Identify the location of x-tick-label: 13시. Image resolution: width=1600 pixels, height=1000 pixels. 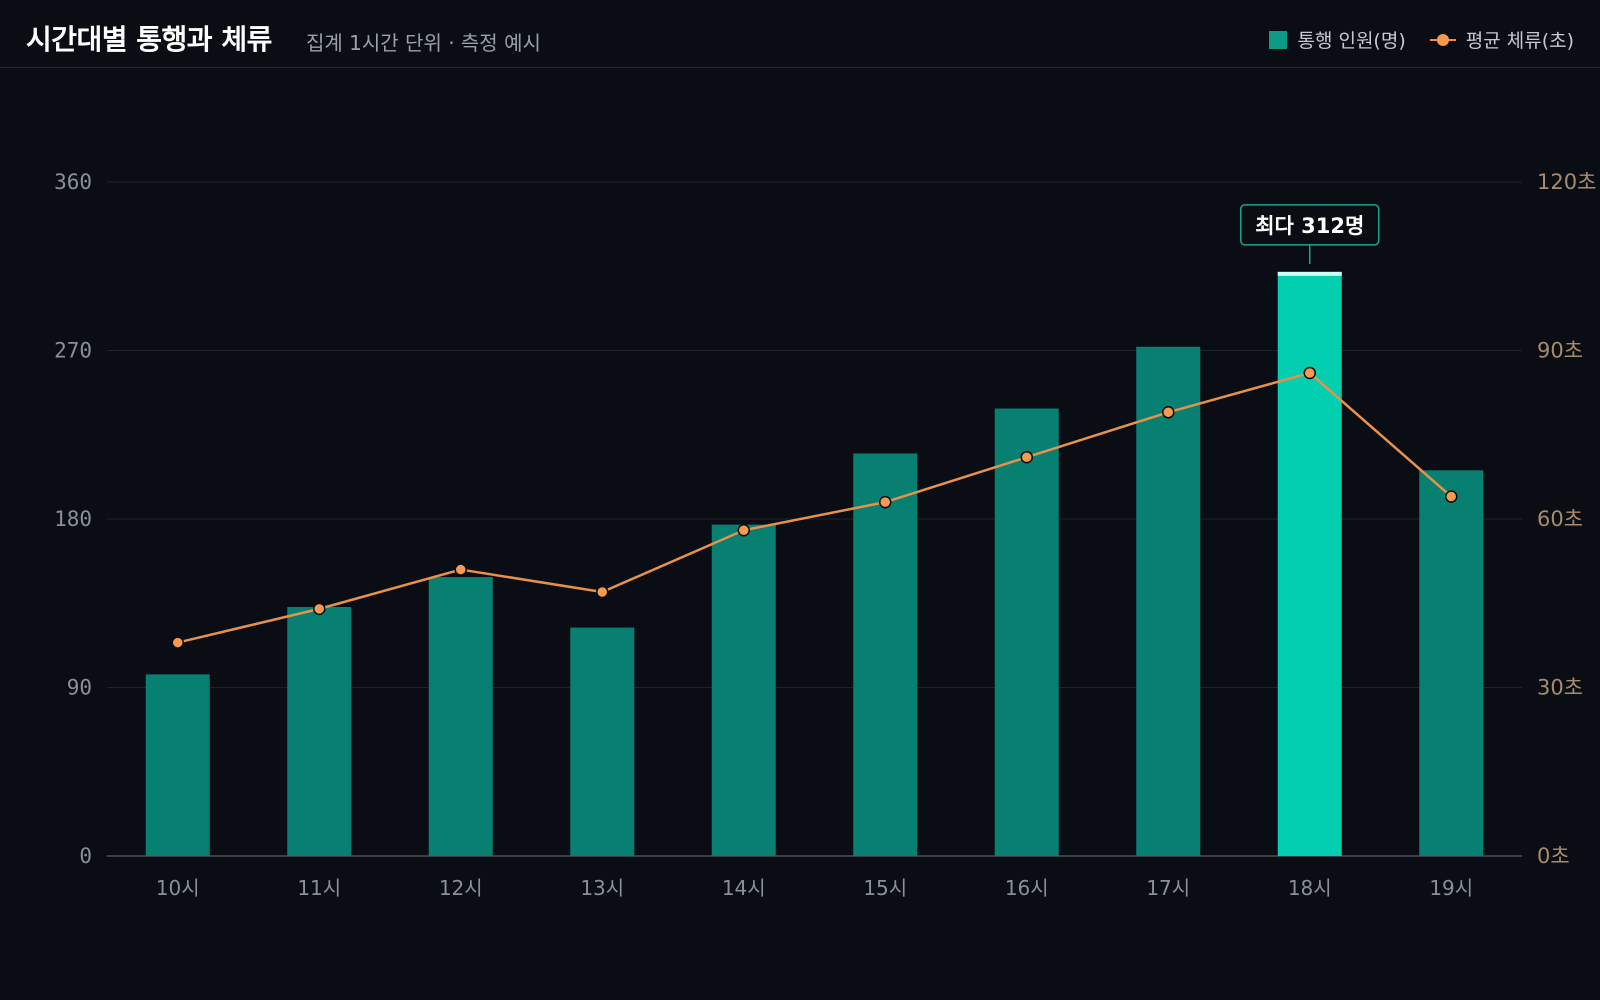
(602, 888).